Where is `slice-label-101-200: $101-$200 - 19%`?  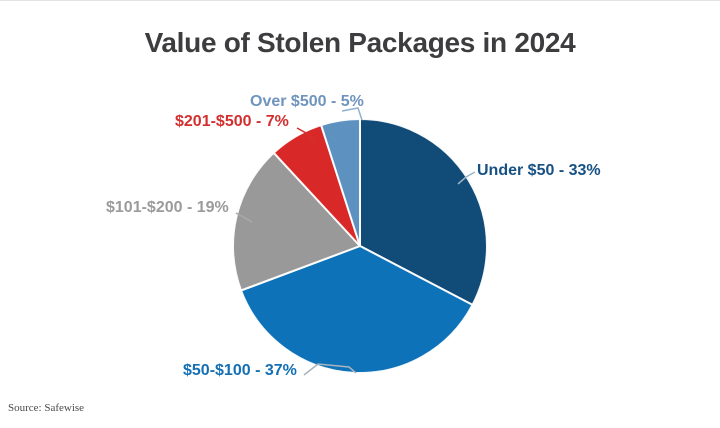 slice-label-101-200: $101-$200 - 19% is located at coordinates (167, 207).